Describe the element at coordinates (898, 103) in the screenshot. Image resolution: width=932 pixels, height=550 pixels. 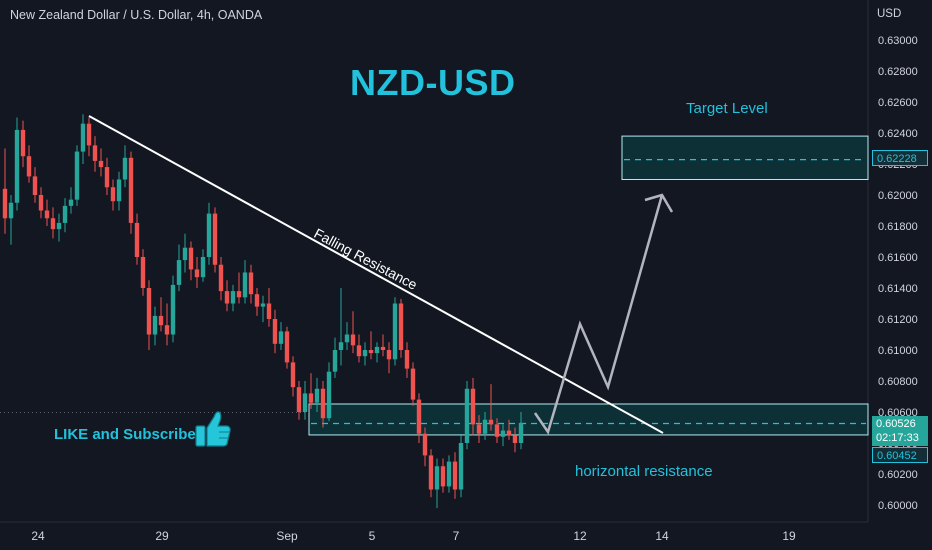
I see `y-tick-label: 0.62600` at that location.